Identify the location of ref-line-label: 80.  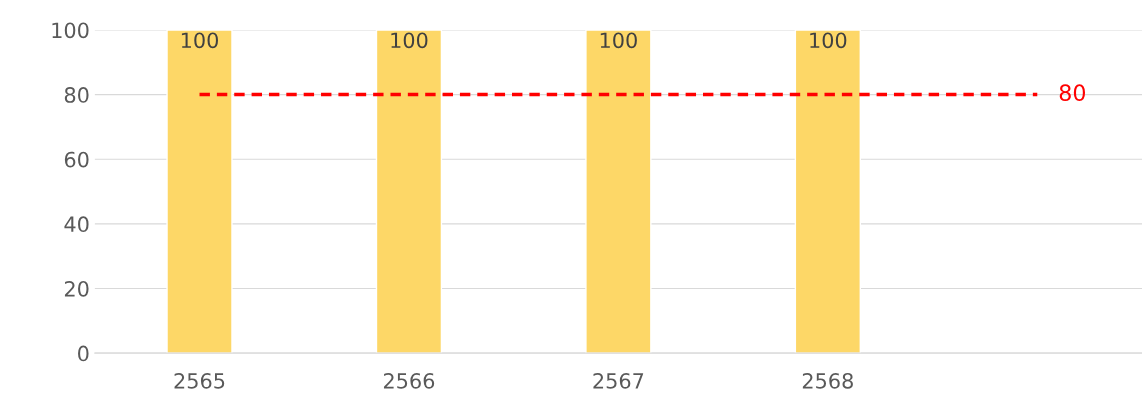
(1072, 93).